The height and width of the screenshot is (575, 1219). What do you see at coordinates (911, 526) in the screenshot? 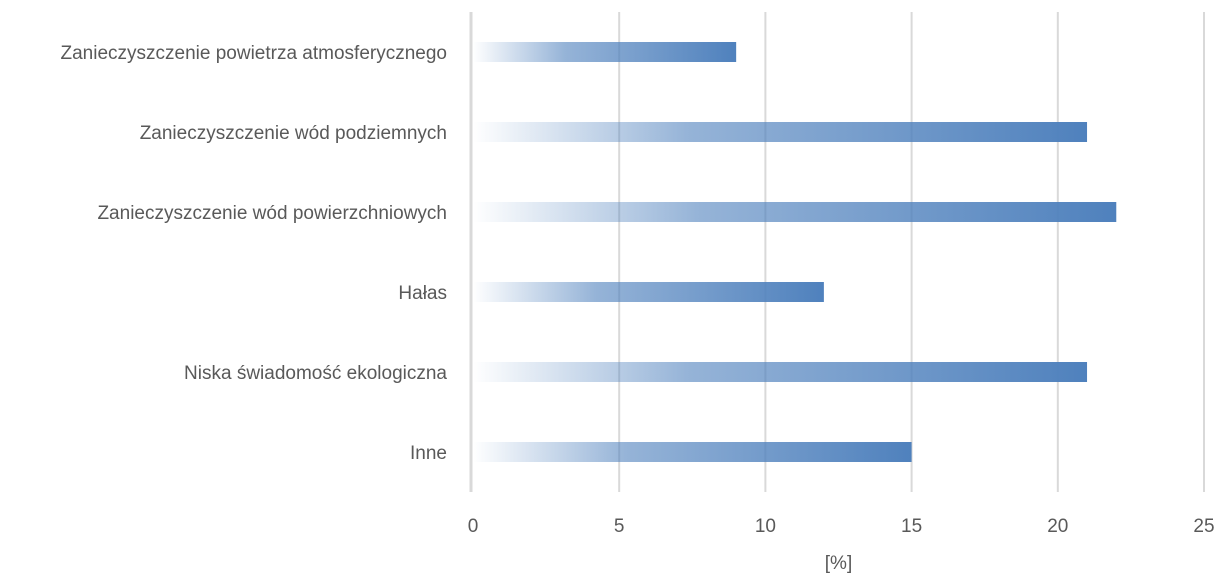
I see `x-tick-label: 15` at bounding box center [911, 526].